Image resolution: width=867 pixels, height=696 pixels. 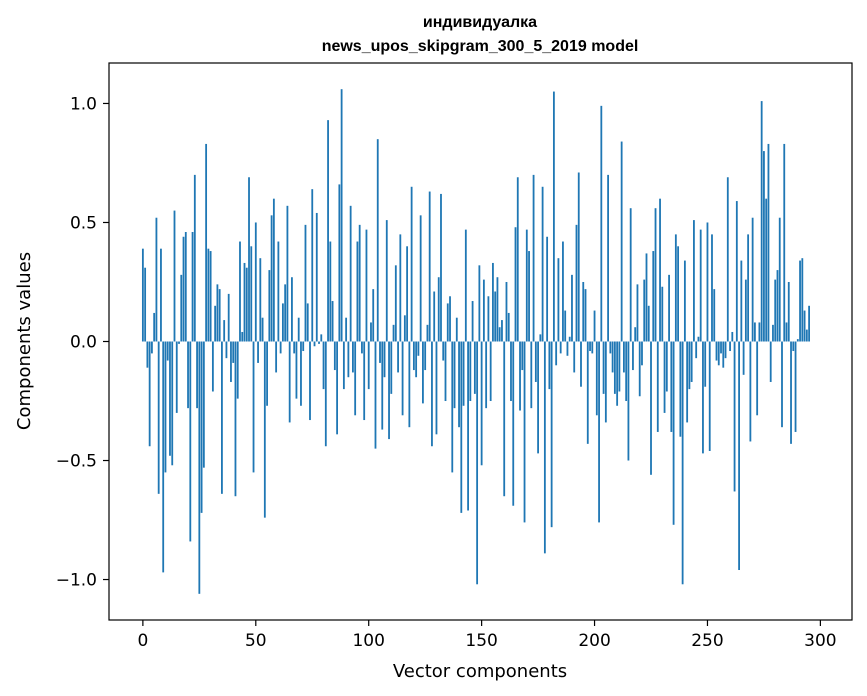 What do you see at coordinates (256, 641) in the screenshot?
I see `x-tick-label: 50` at bounding box center [256, 641].